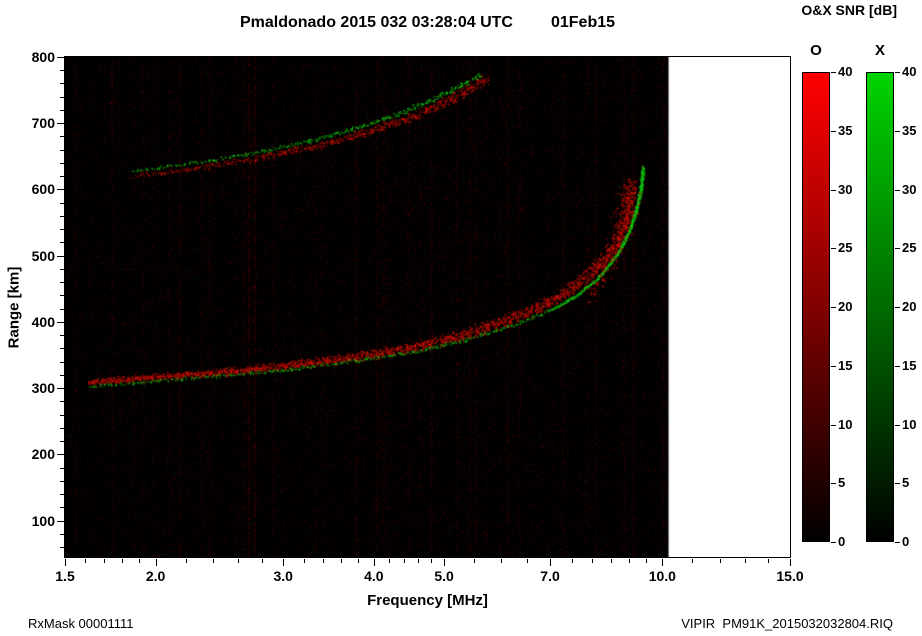 This screenshot has width=922, height=636. Describe the element at coordinates (444, 576) in the screenshot. I see `x-tick-label: 5.0` at that location.